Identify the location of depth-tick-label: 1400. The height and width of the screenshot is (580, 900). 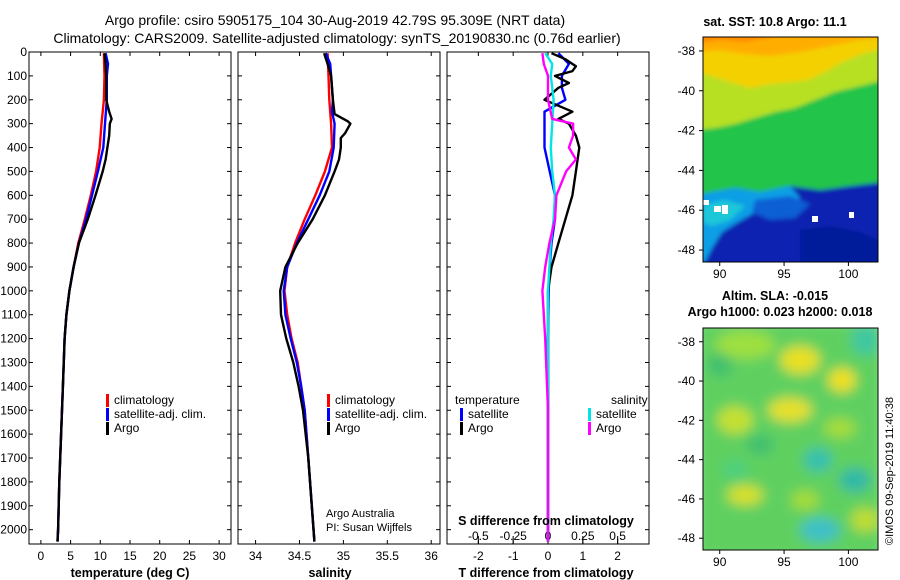
(13, 386).